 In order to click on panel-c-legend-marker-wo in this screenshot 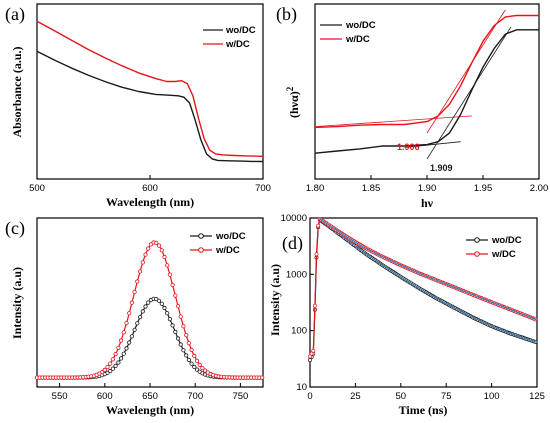, I will do `click(201, 236)`.